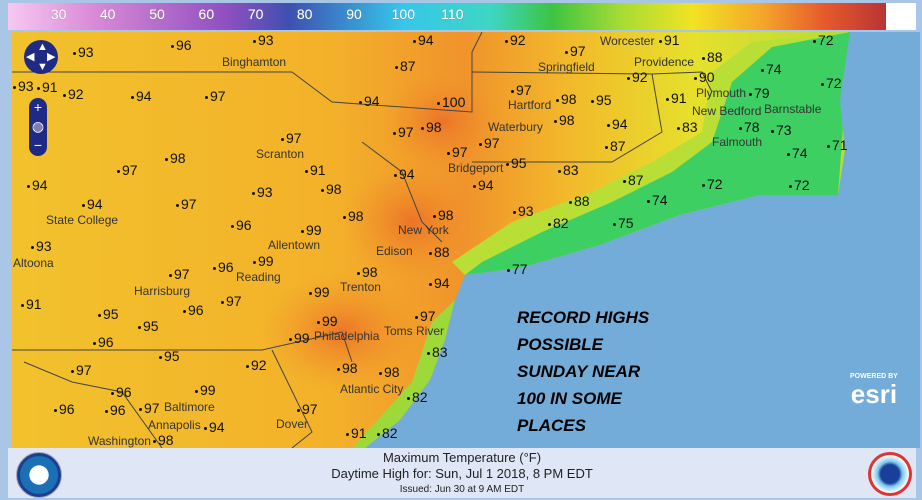 The height and width of the screenshot is (500, 922). I want to click on temperature-label: 77, so click(517, 269).